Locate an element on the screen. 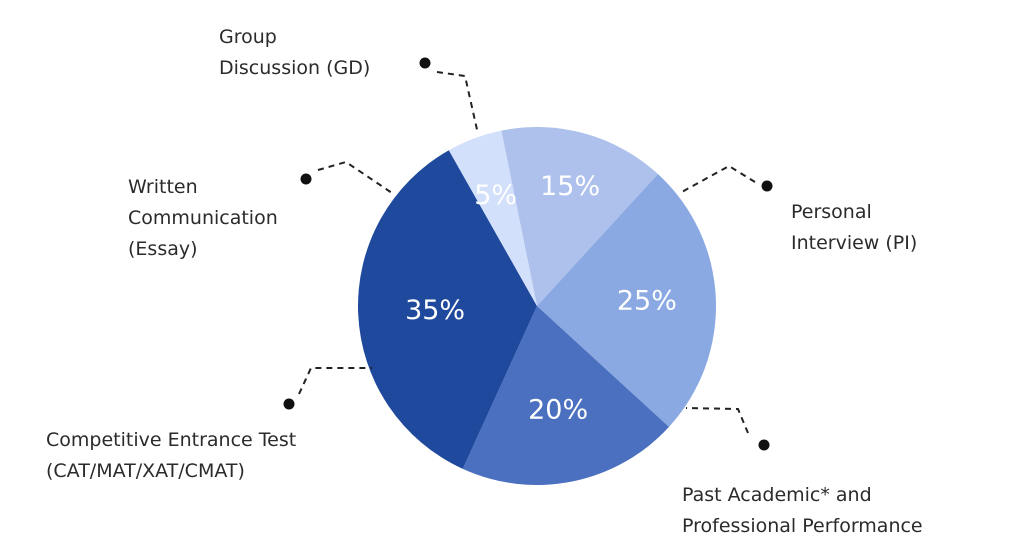 Image resolution: width=1010 pixels, height=547 pixels. callout-label-line: Interview (PI) is located at coordinates (854, 243).